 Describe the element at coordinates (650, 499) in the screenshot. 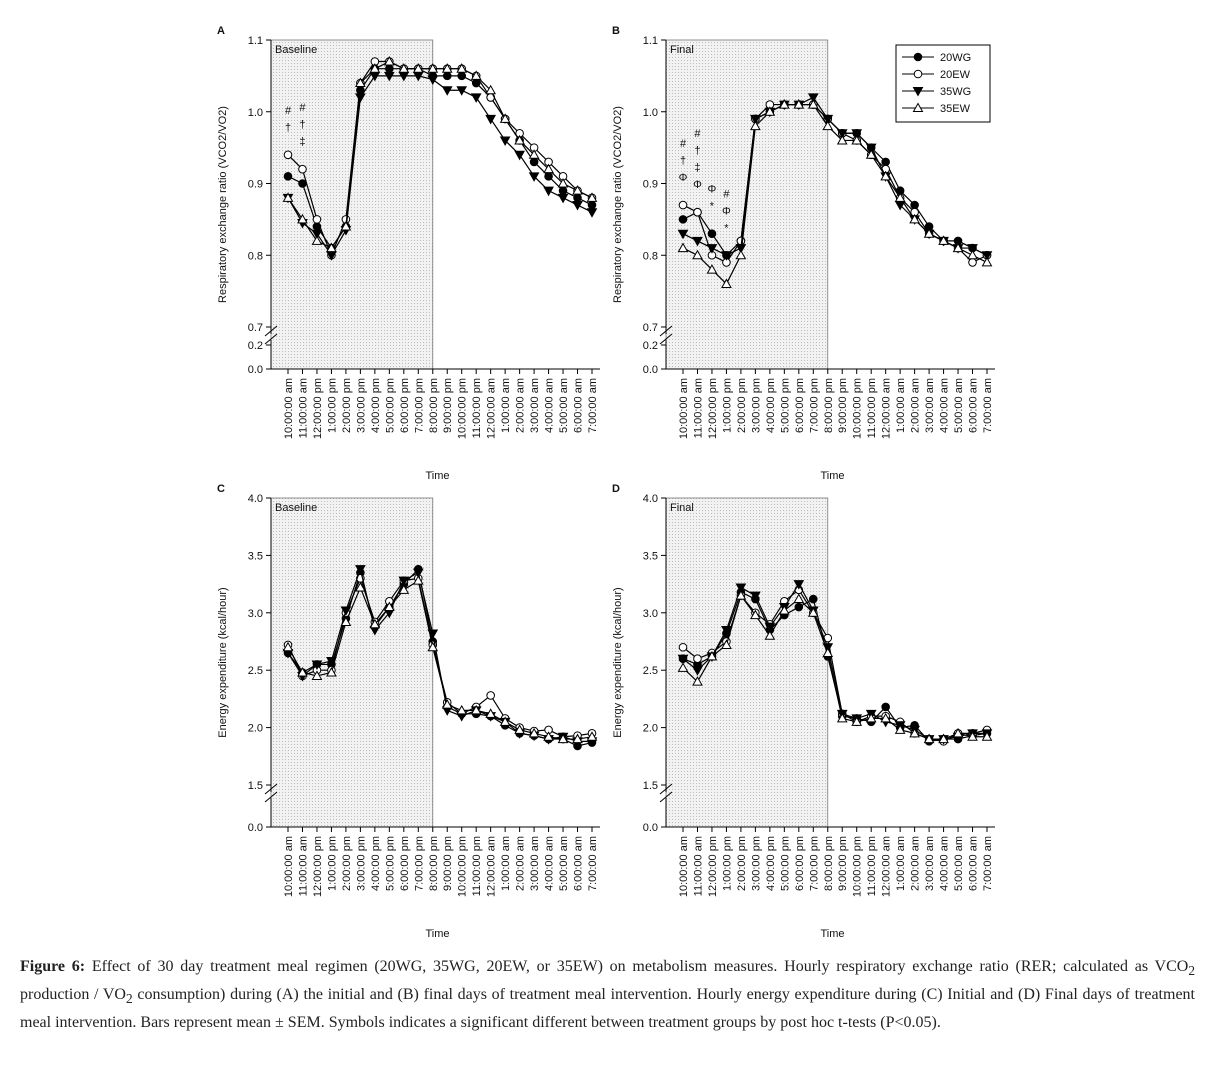

I see `y-tick-label: 4.0` at that location.